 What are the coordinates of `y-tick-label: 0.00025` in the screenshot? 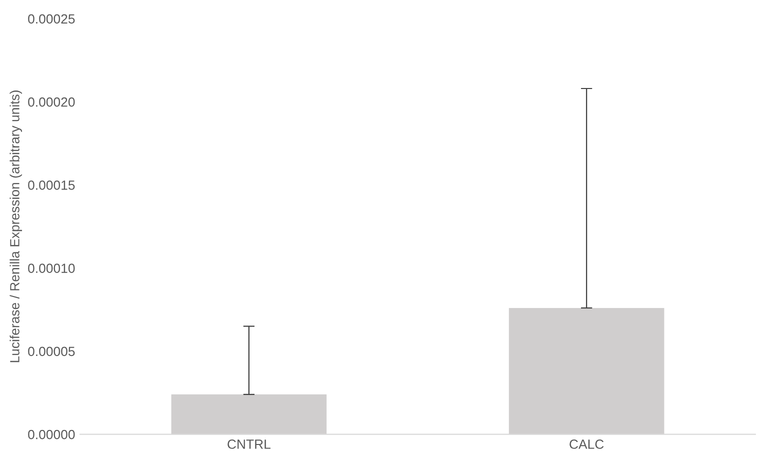 It's located at (51, 19).